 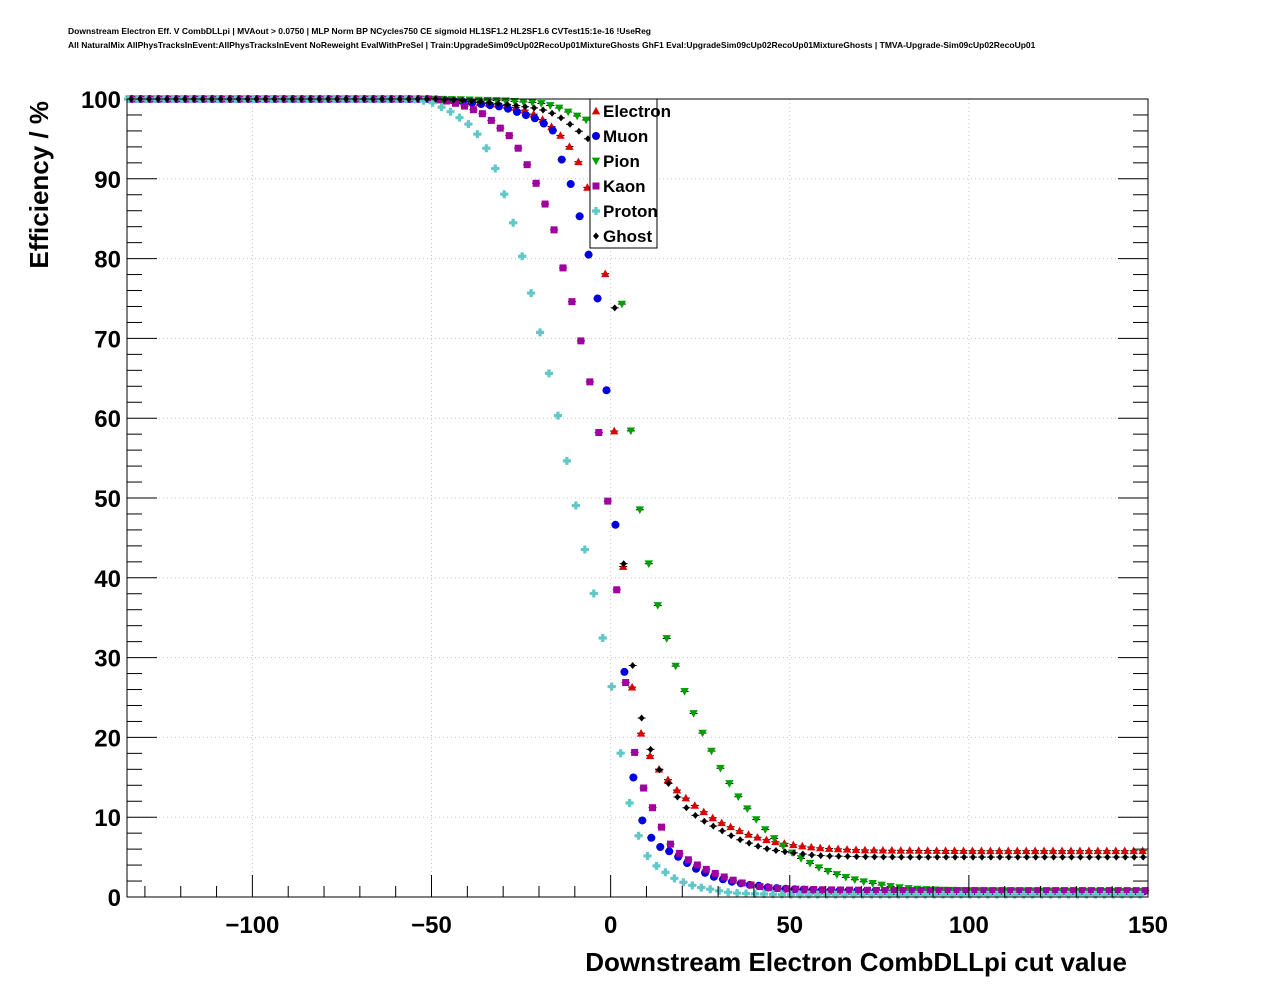 I want to click on legend: Electron Muon Pion Kaon Proton Ghost, so click(x=630, y=173).